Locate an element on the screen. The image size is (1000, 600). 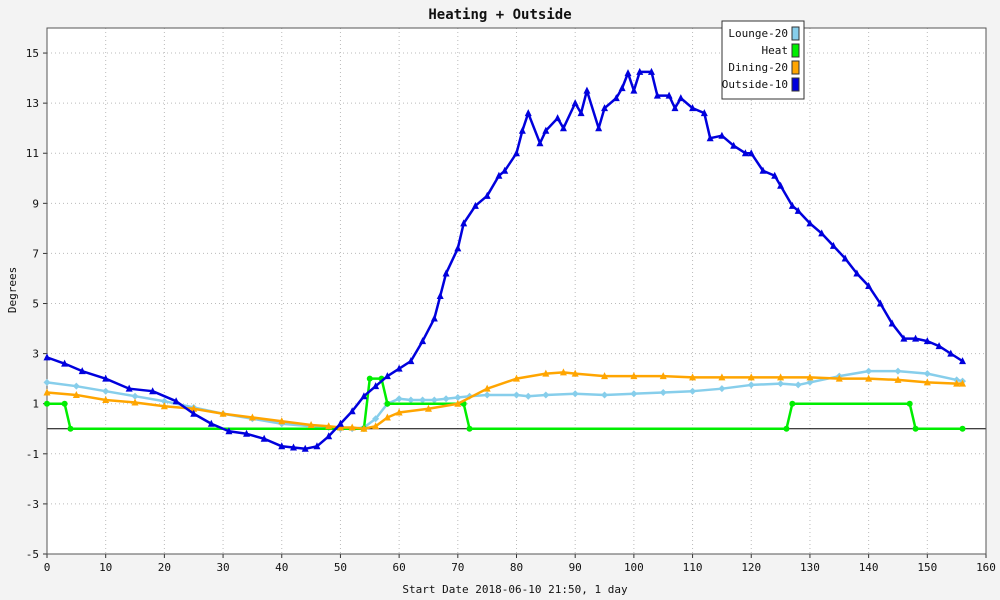
y-tick-label: 11 is located at coordinates (32, 153).